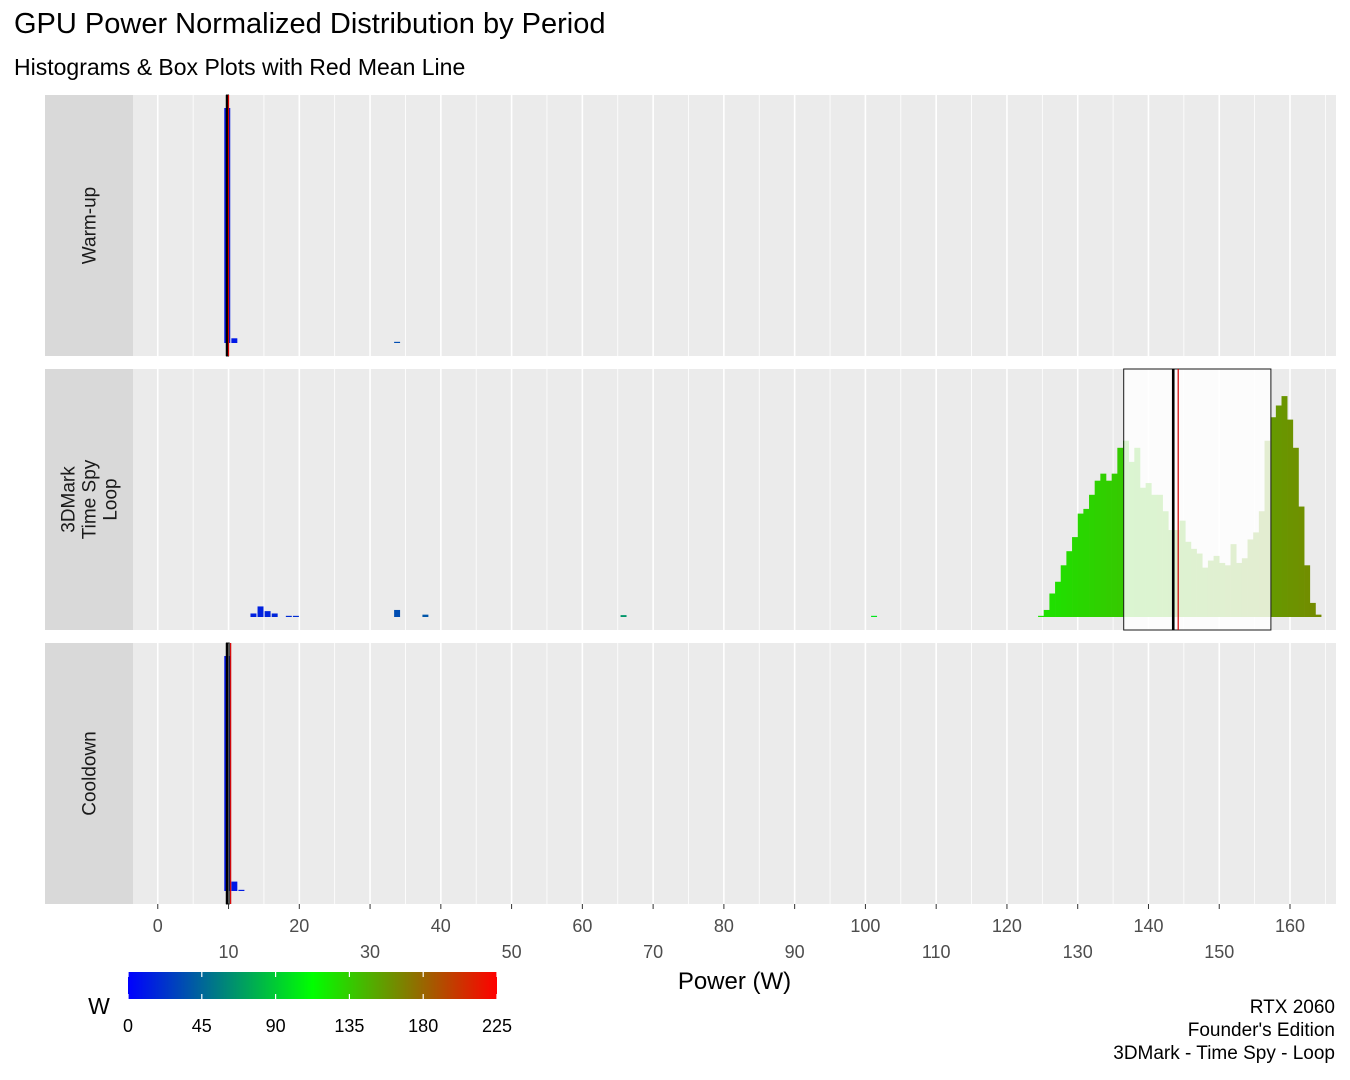  I want to click on x-tick-label: 60, so click(582, 926).